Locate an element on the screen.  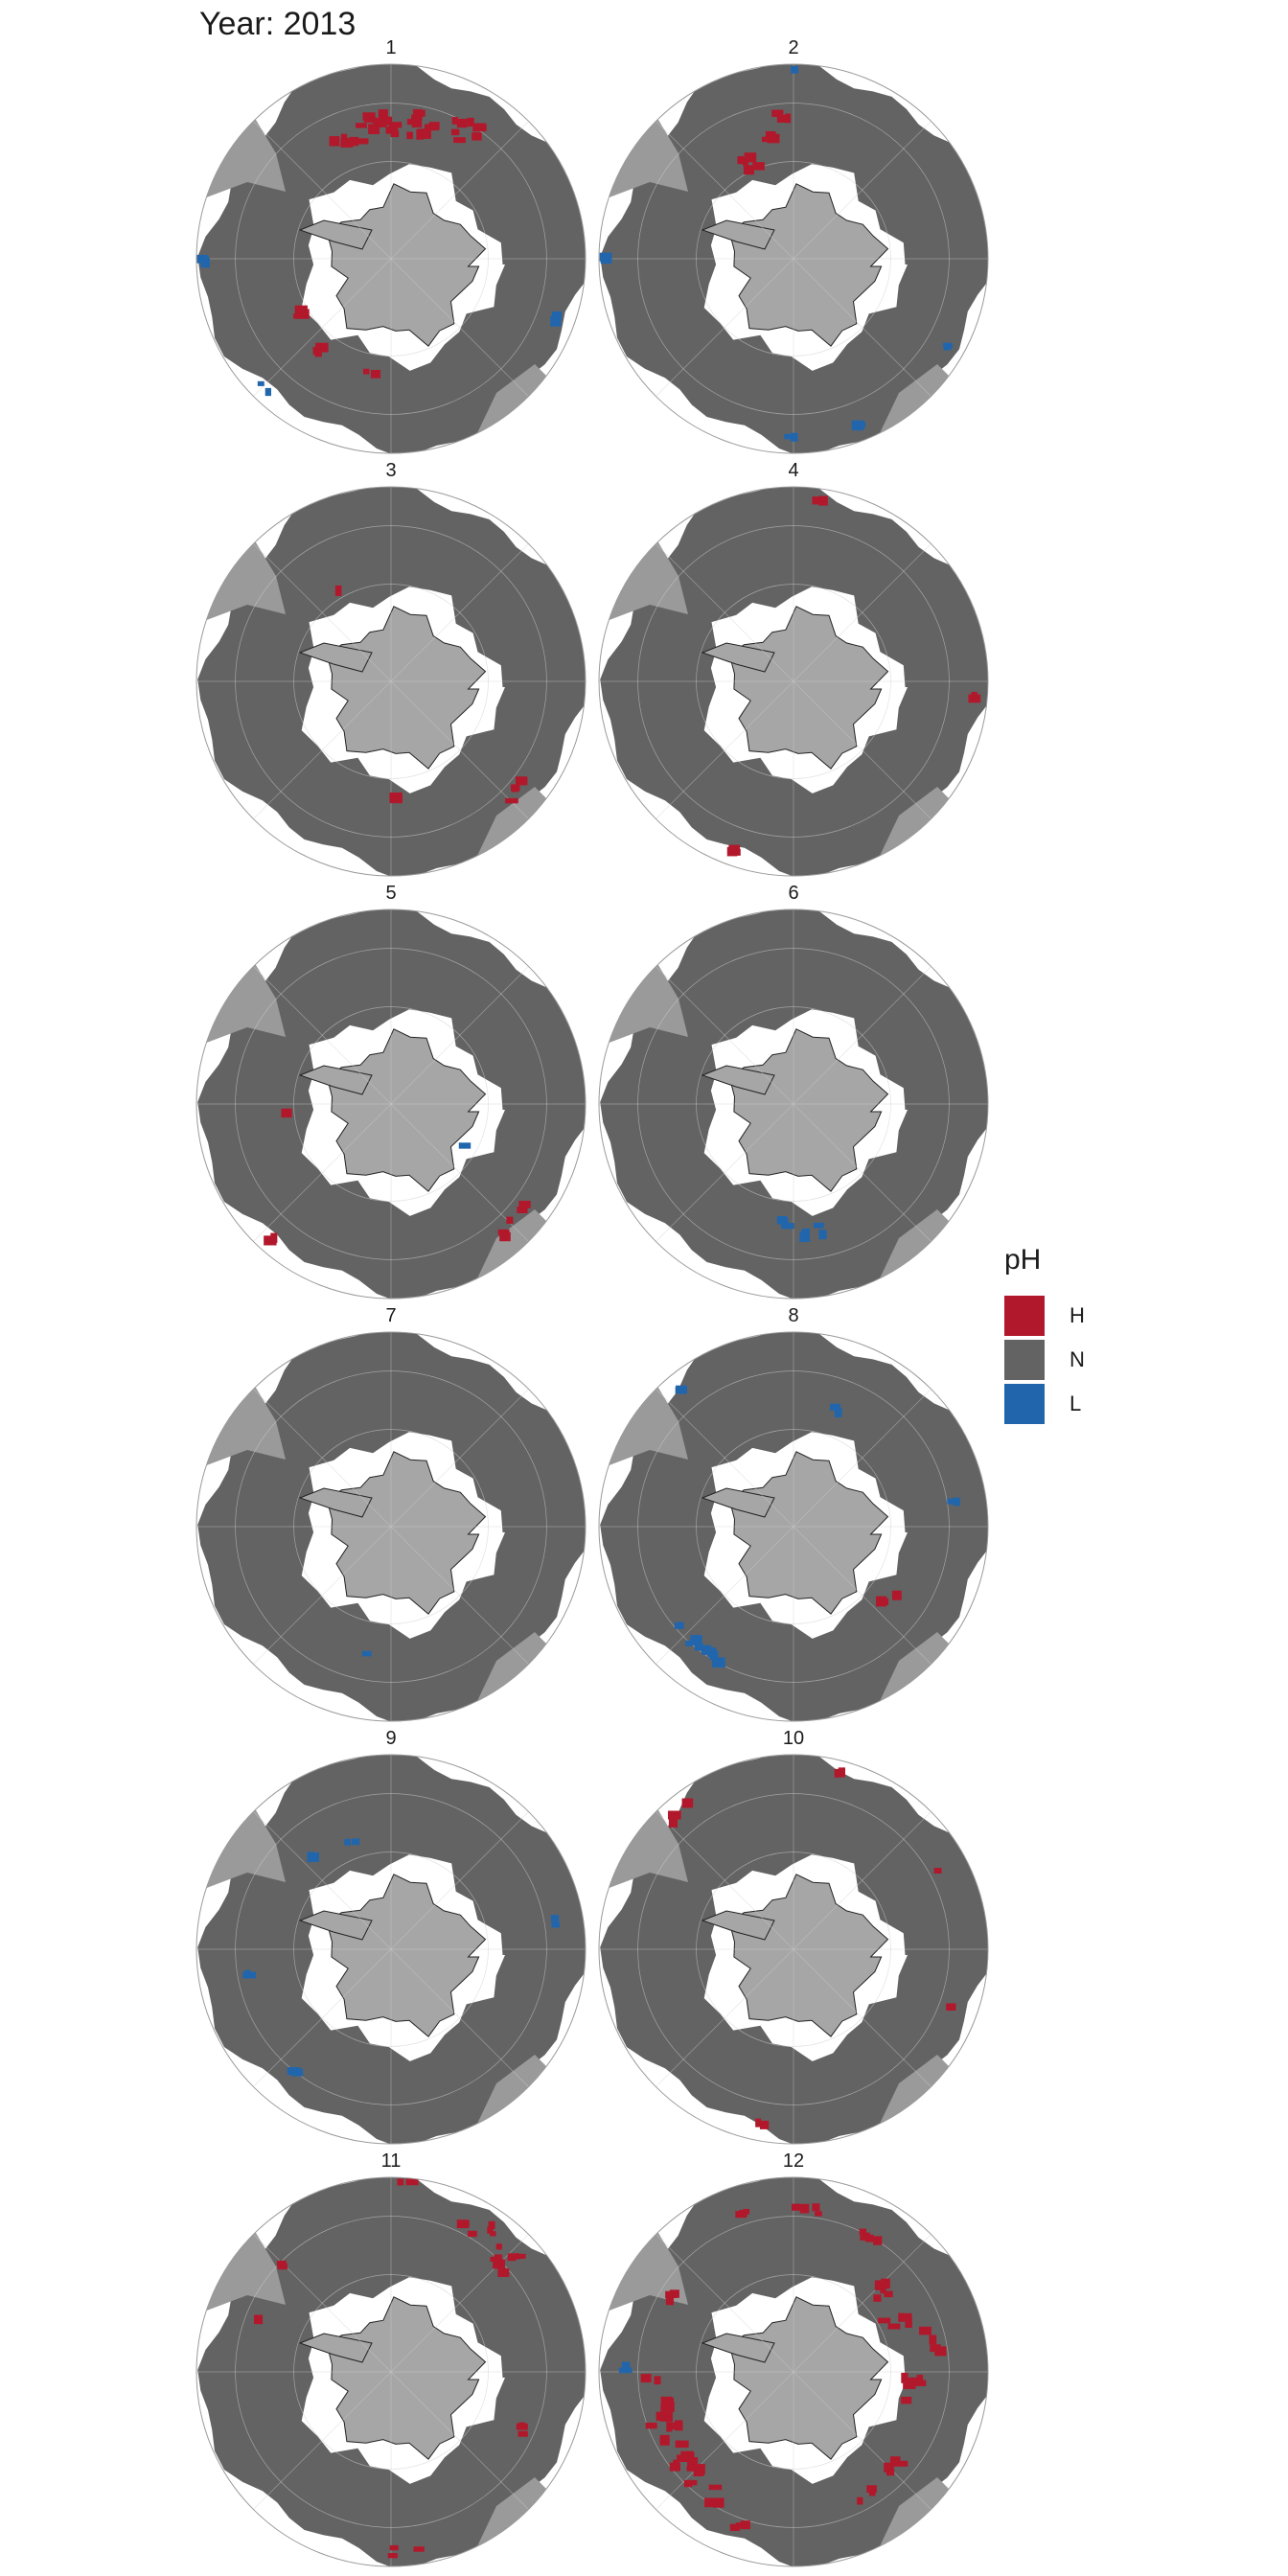
legend-item-high: H is located at coordinates (1044, 1316).